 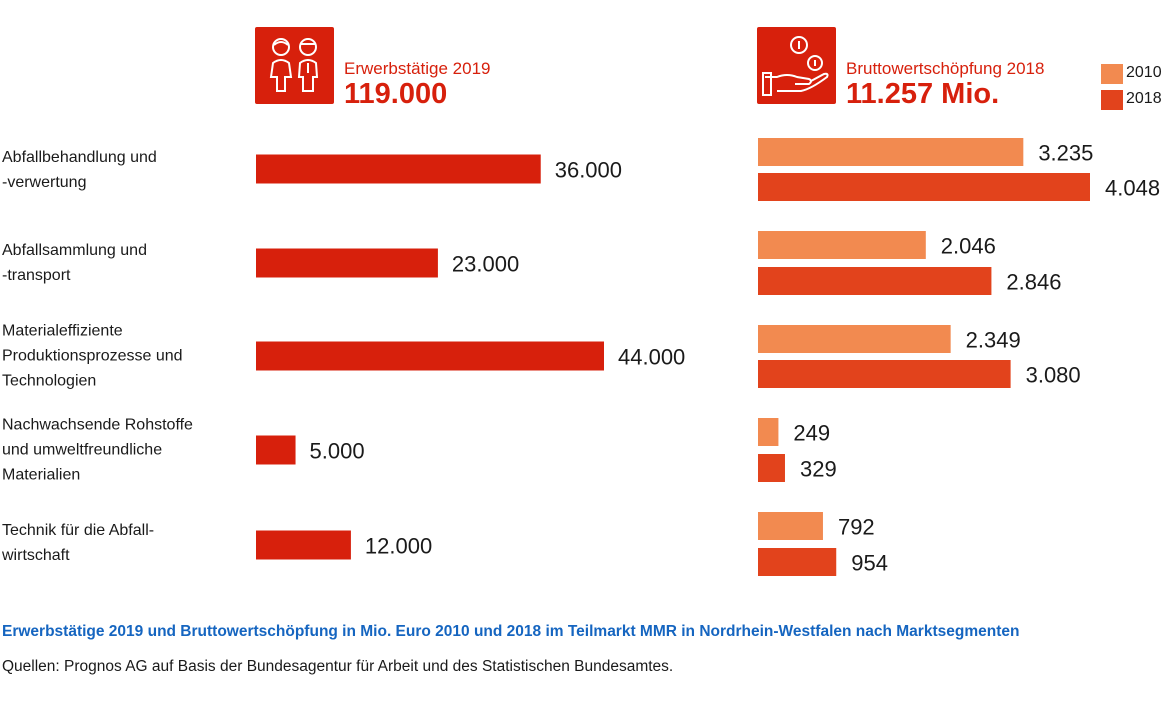 I want to click on employment-value-label: 23.000, so click(x=485, y=264).